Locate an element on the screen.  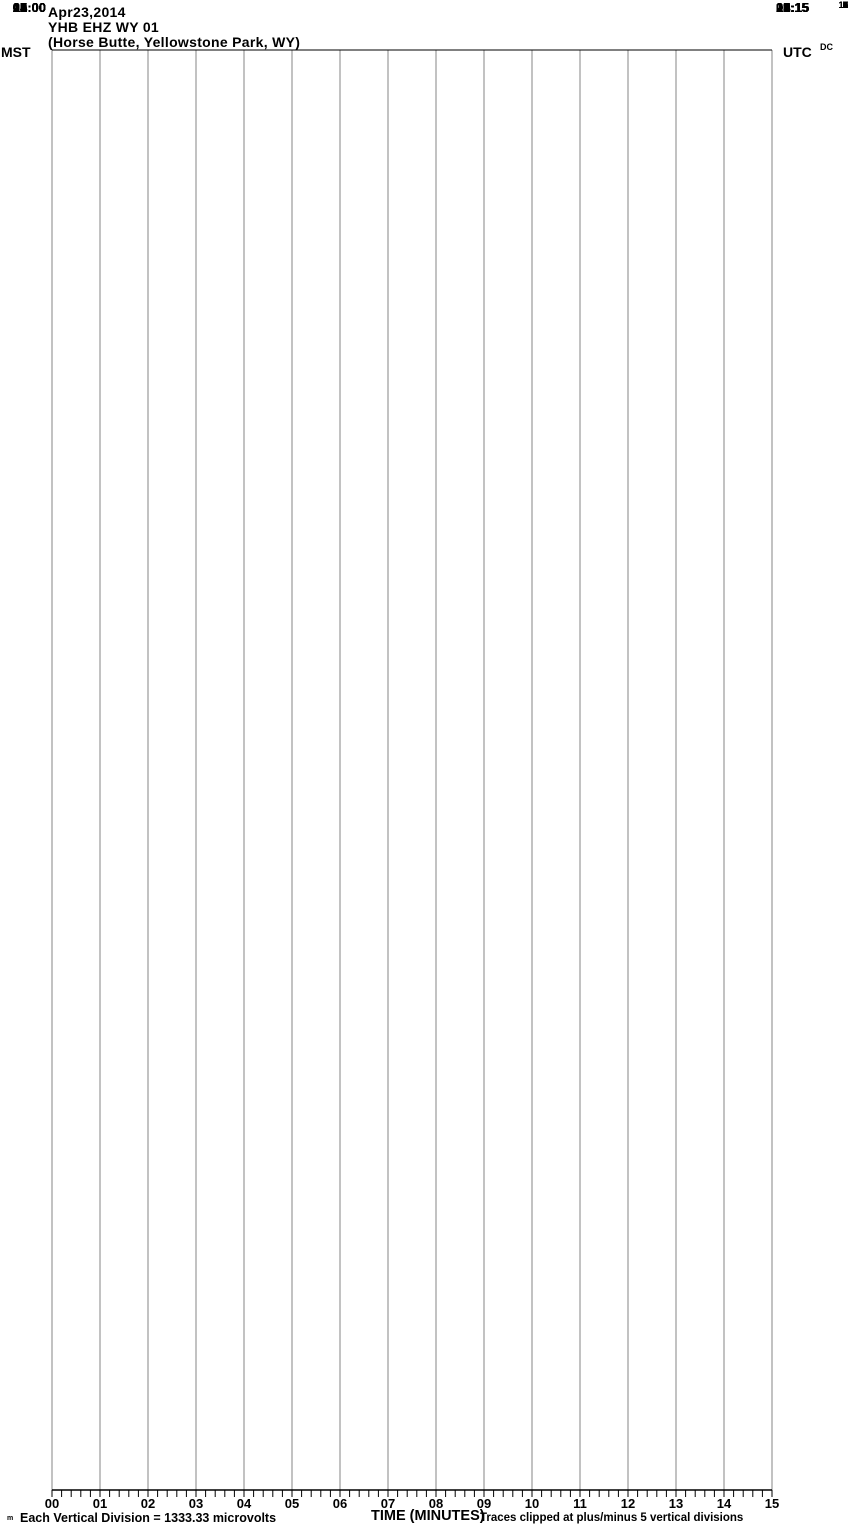
x-tick-label: 10 is located at coordinates (532, 1503).